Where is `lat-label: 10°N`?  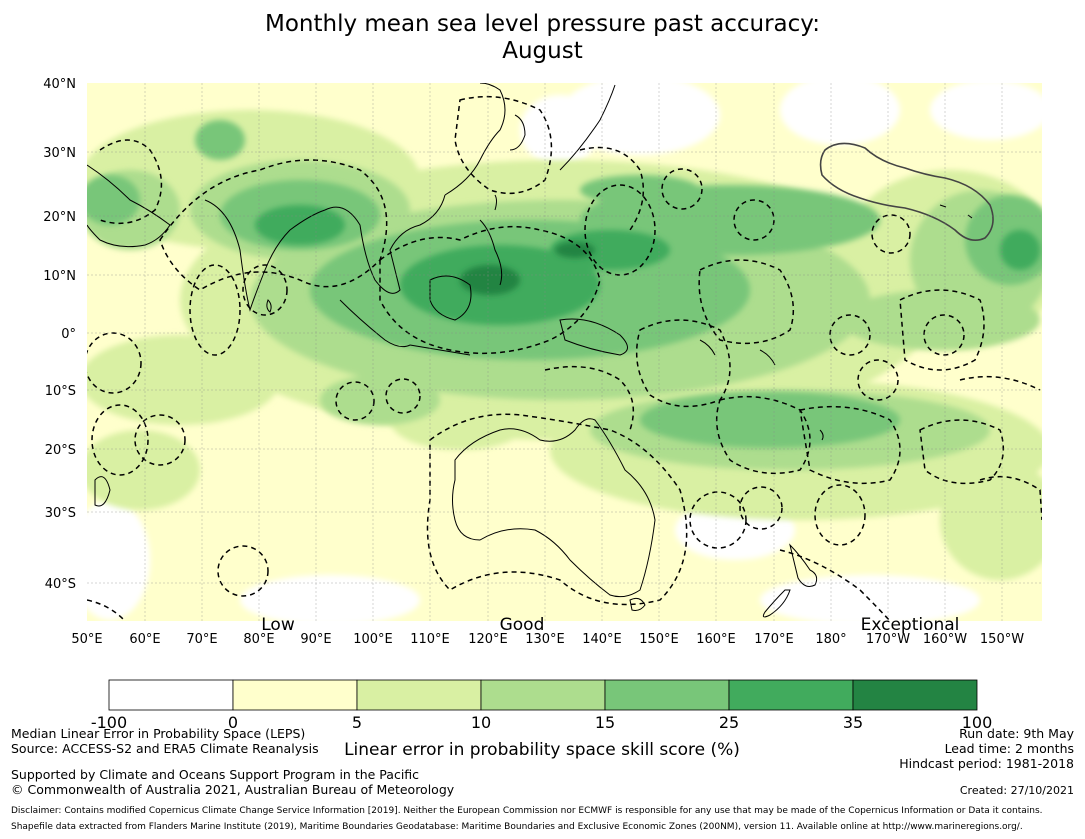
lat-label: 10°N is located at coordinates (59, 276).